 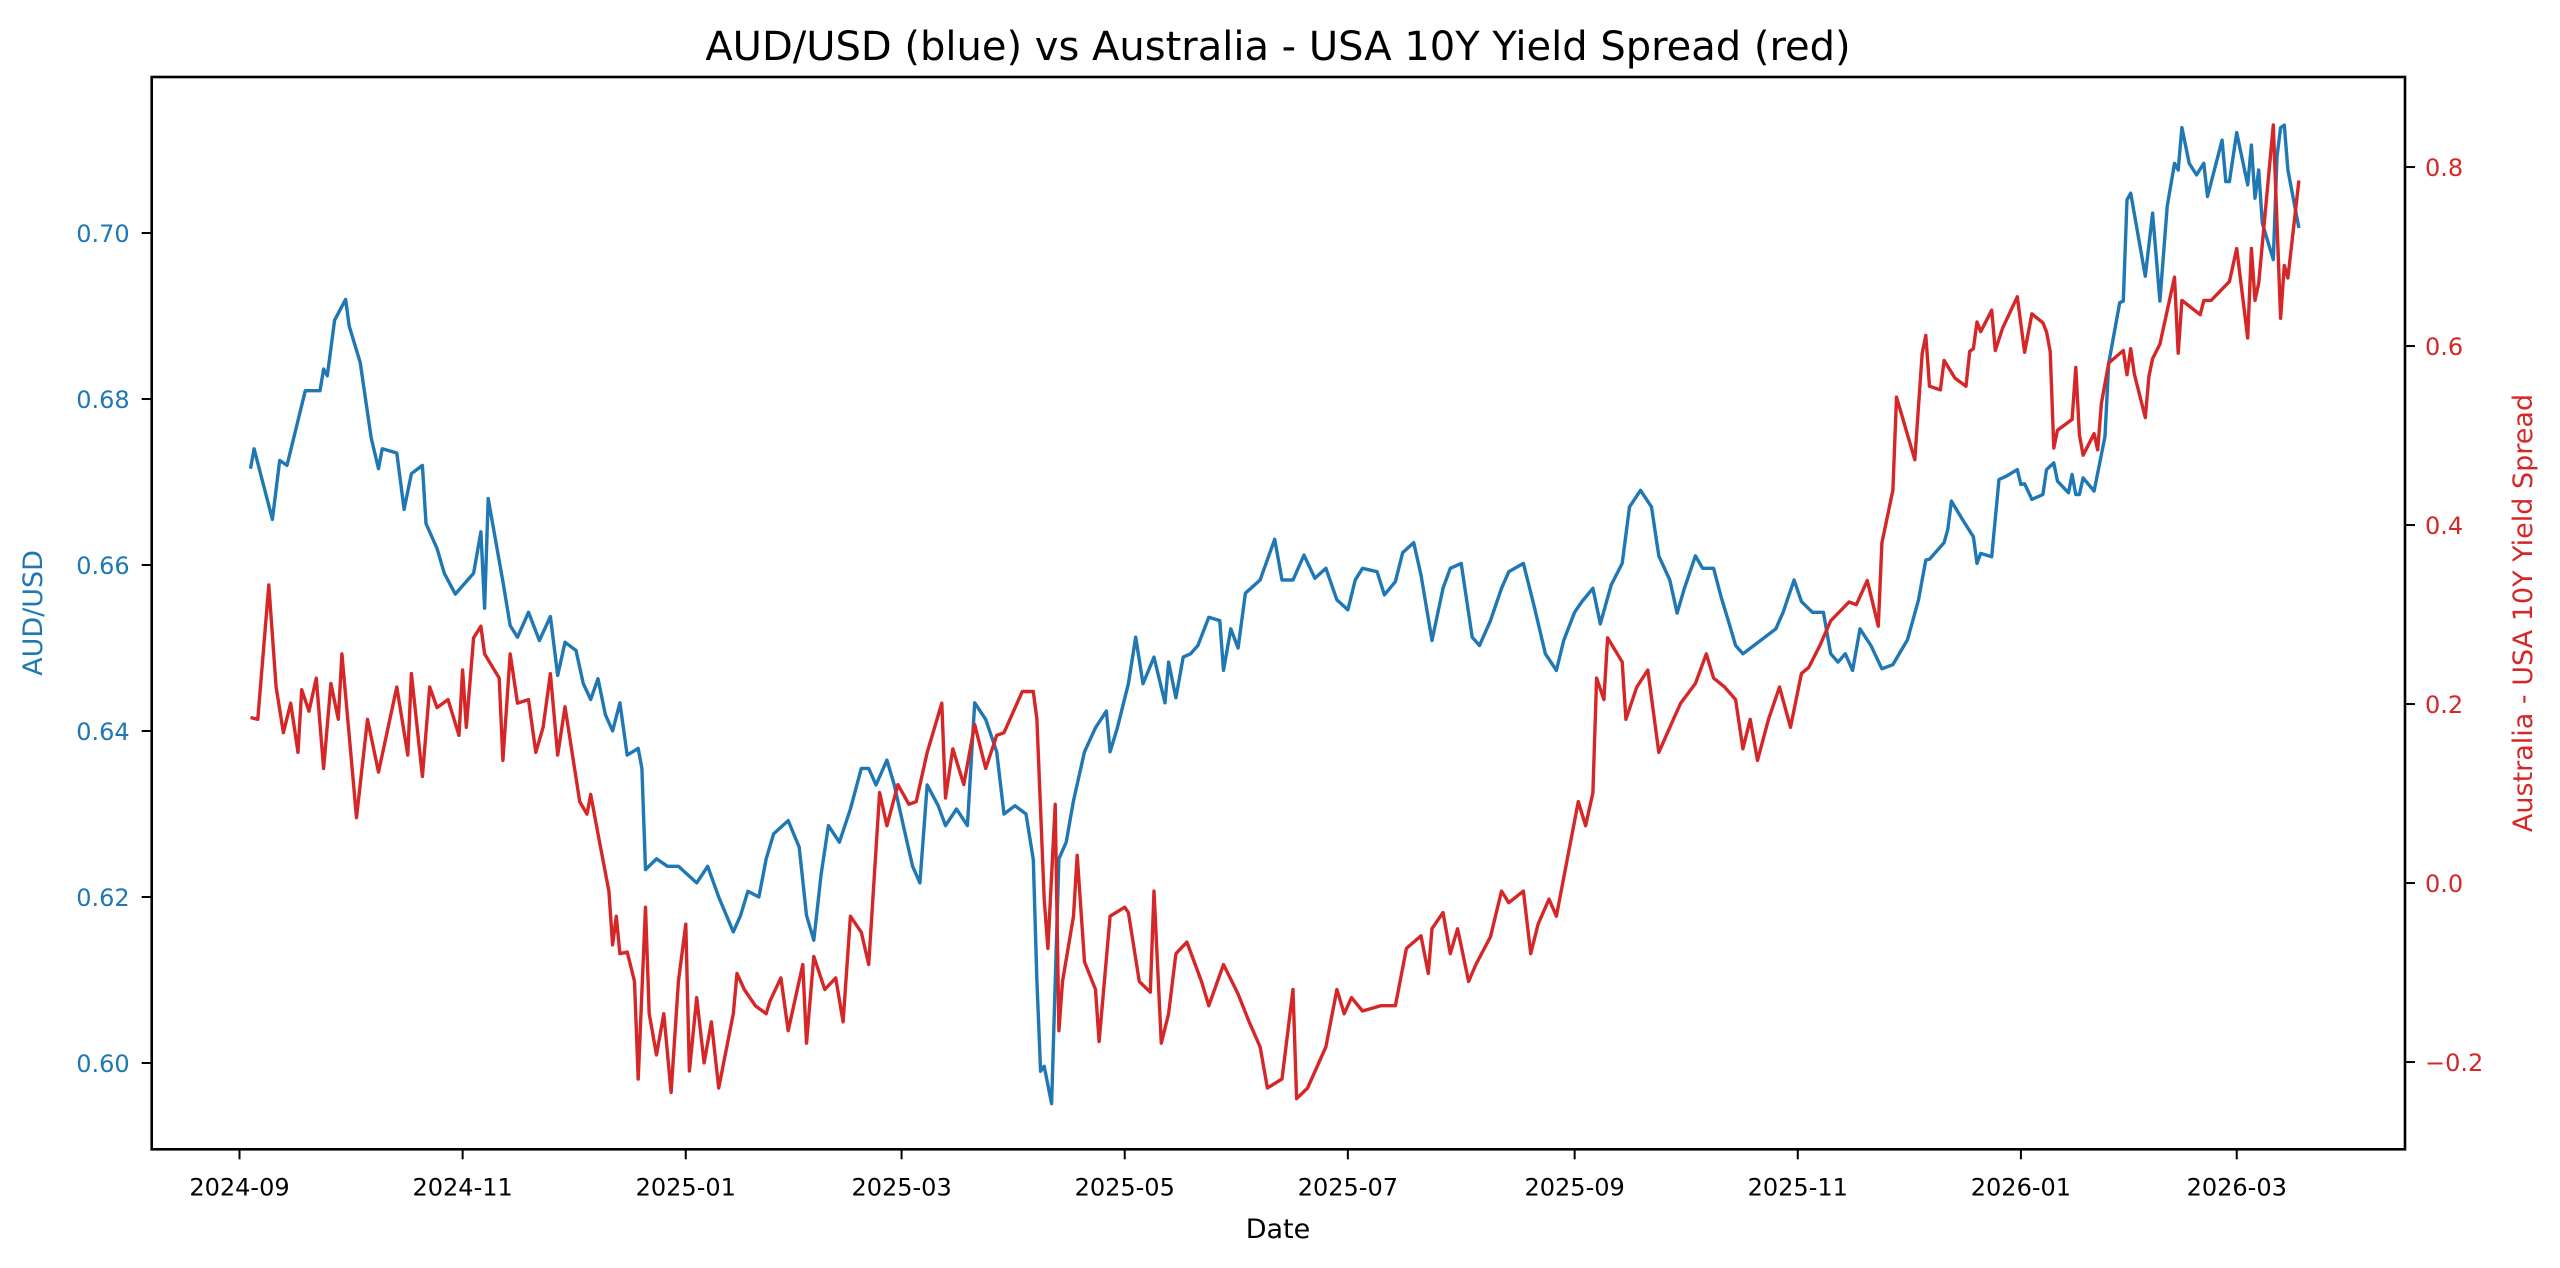 I want to click on right-y-tick-label: 0.0, so click(x=2444, y=884).